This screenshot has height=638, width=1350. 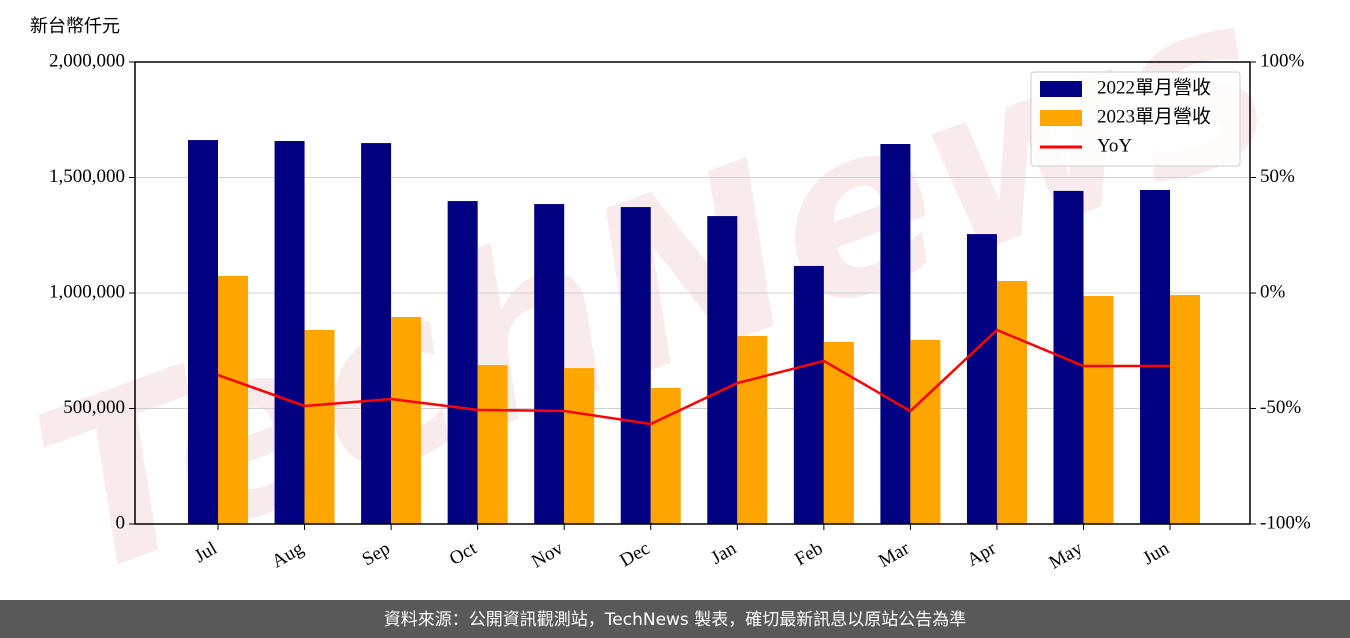 What do you see at coordinates (894, 555) in the screenshot?
I see `x-tick-label: Mar` at bounding box center [894, 555].